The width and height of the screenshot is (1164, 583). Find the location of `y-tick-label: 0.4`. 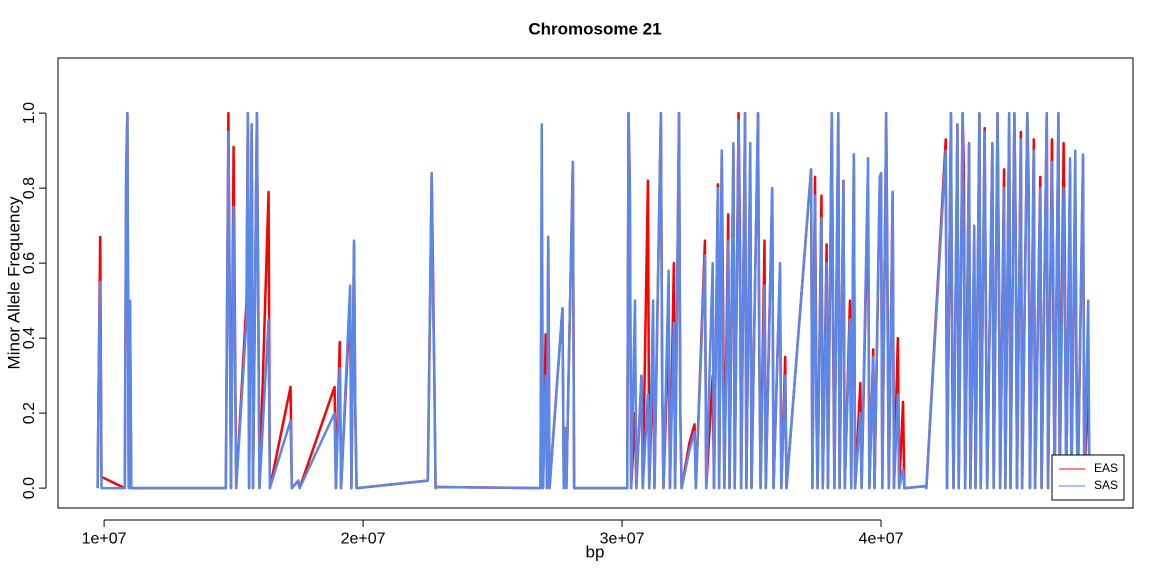

y-tick-label: 0.4 is located at coordinates (29, 338).